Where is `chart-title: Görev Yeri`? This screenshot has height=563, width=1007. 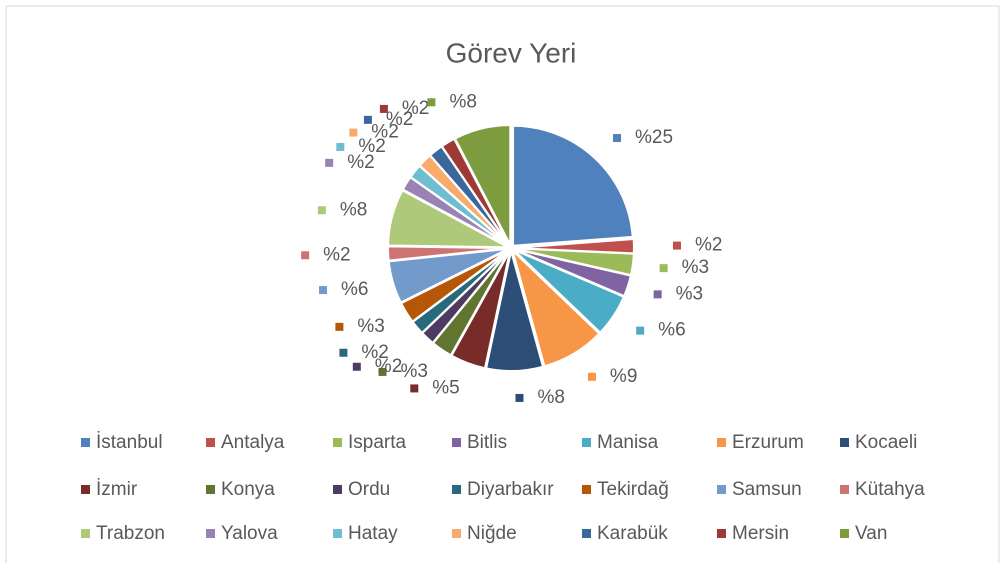
chart-title: Görev Yeri is located at coordinates (511, 52).